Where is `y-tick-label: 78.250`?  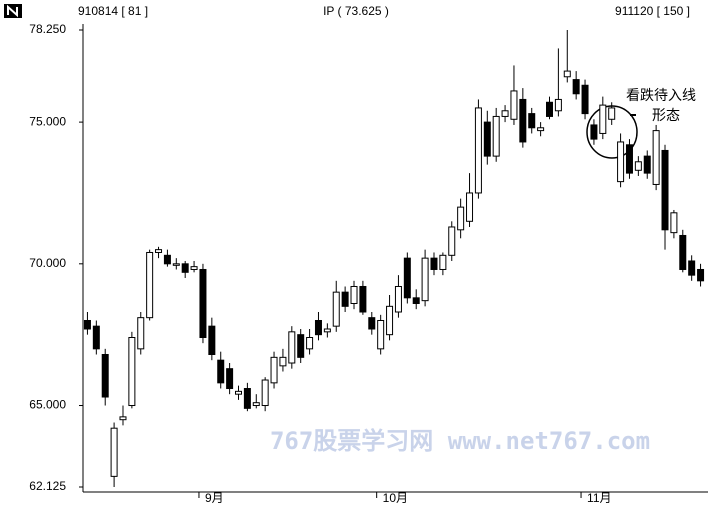
y-tick-label: 78.250 is located at coordinates (47, 29).